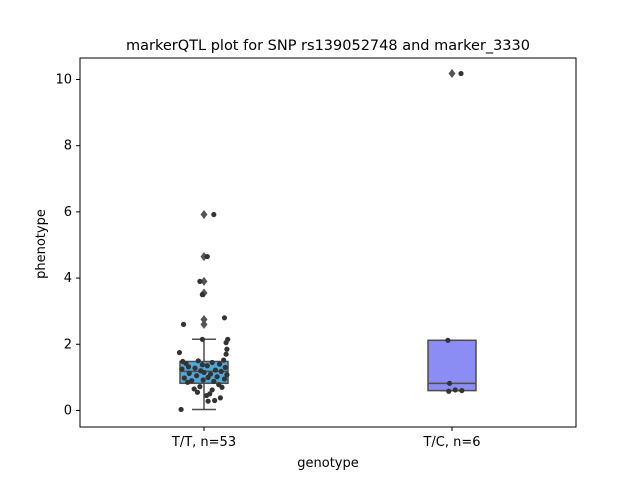 The height and width of the screenshot is (484, 640). What do you see at coordinates (327, 463) in the screenshot?
I see `x-axis-label: genotype` at bounding box center [327, 463].